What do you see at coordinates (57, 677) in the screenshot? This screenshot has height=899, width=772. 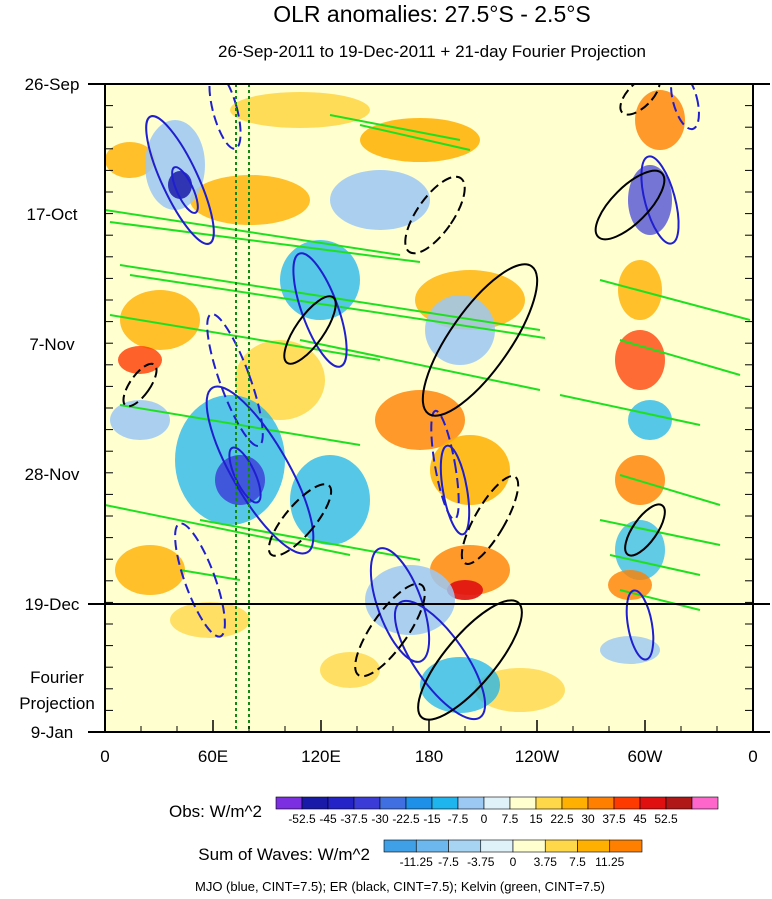 I see `projection-label-line1: Fourier` at bounding box center [57, 677].